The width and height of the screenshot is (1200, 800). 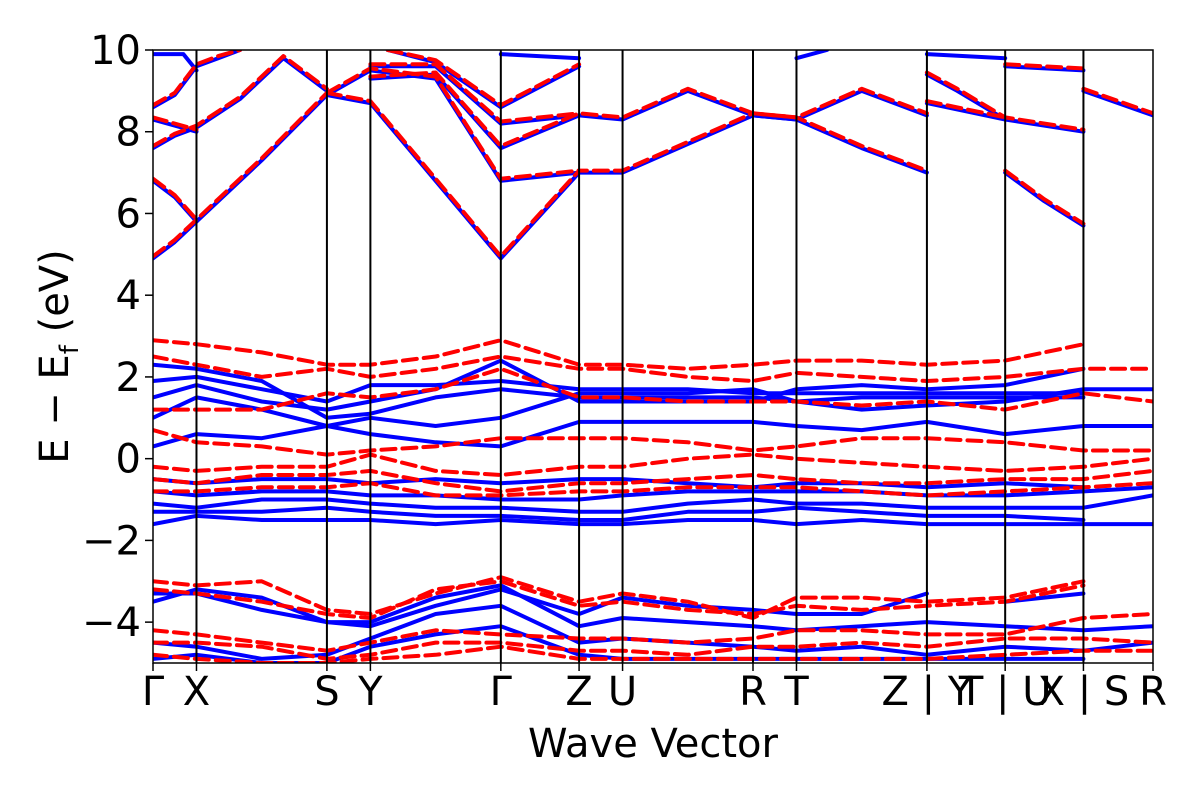 What do you see at coordinates (70, 349) in the screenshot?
I see `y-axis-label-subscript: f` at bounding box center [70, 349].